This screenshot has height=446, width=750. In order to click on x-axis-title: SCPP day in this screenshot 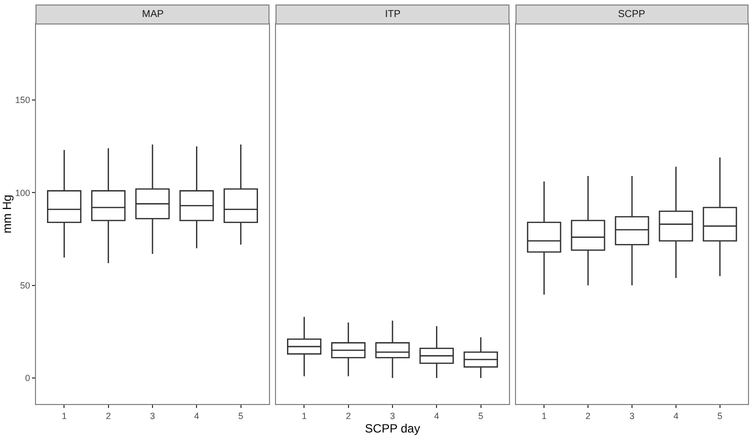, I will do `click(392, 429)`.